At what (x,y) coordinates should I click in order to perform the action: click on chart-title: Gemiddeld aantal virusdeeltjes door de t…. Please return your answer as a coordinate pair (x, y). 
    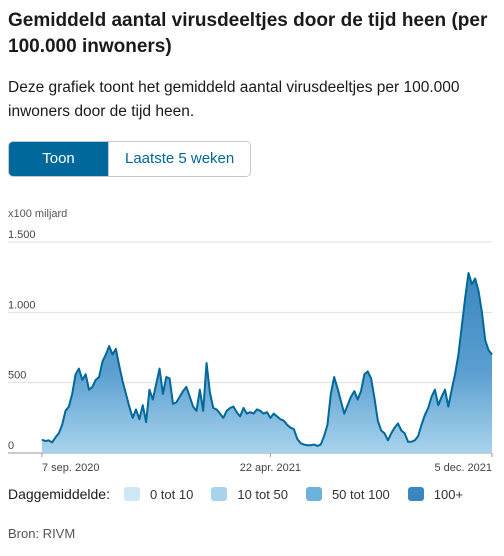
    Looking at the image, I should click on (248, 33).